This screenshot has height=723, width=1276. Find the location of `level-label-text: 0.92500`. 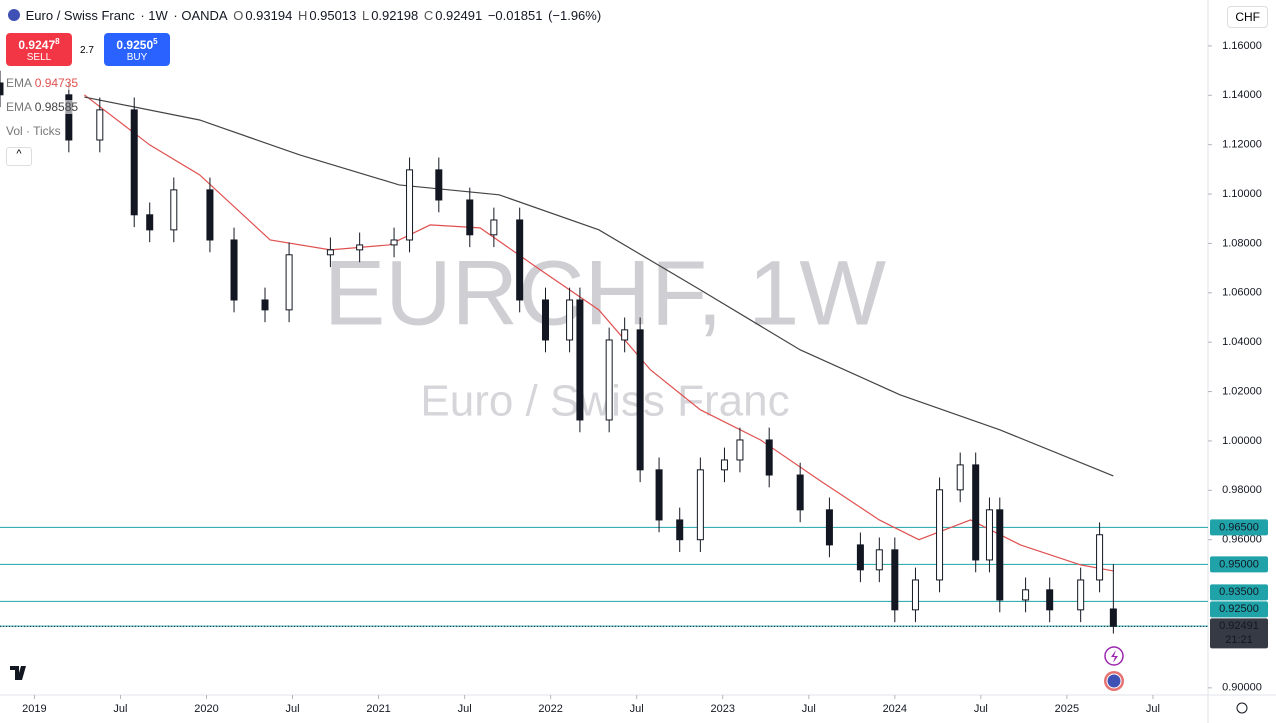

level-label-text: 0.92500 is located at coordinates (1239, 609).